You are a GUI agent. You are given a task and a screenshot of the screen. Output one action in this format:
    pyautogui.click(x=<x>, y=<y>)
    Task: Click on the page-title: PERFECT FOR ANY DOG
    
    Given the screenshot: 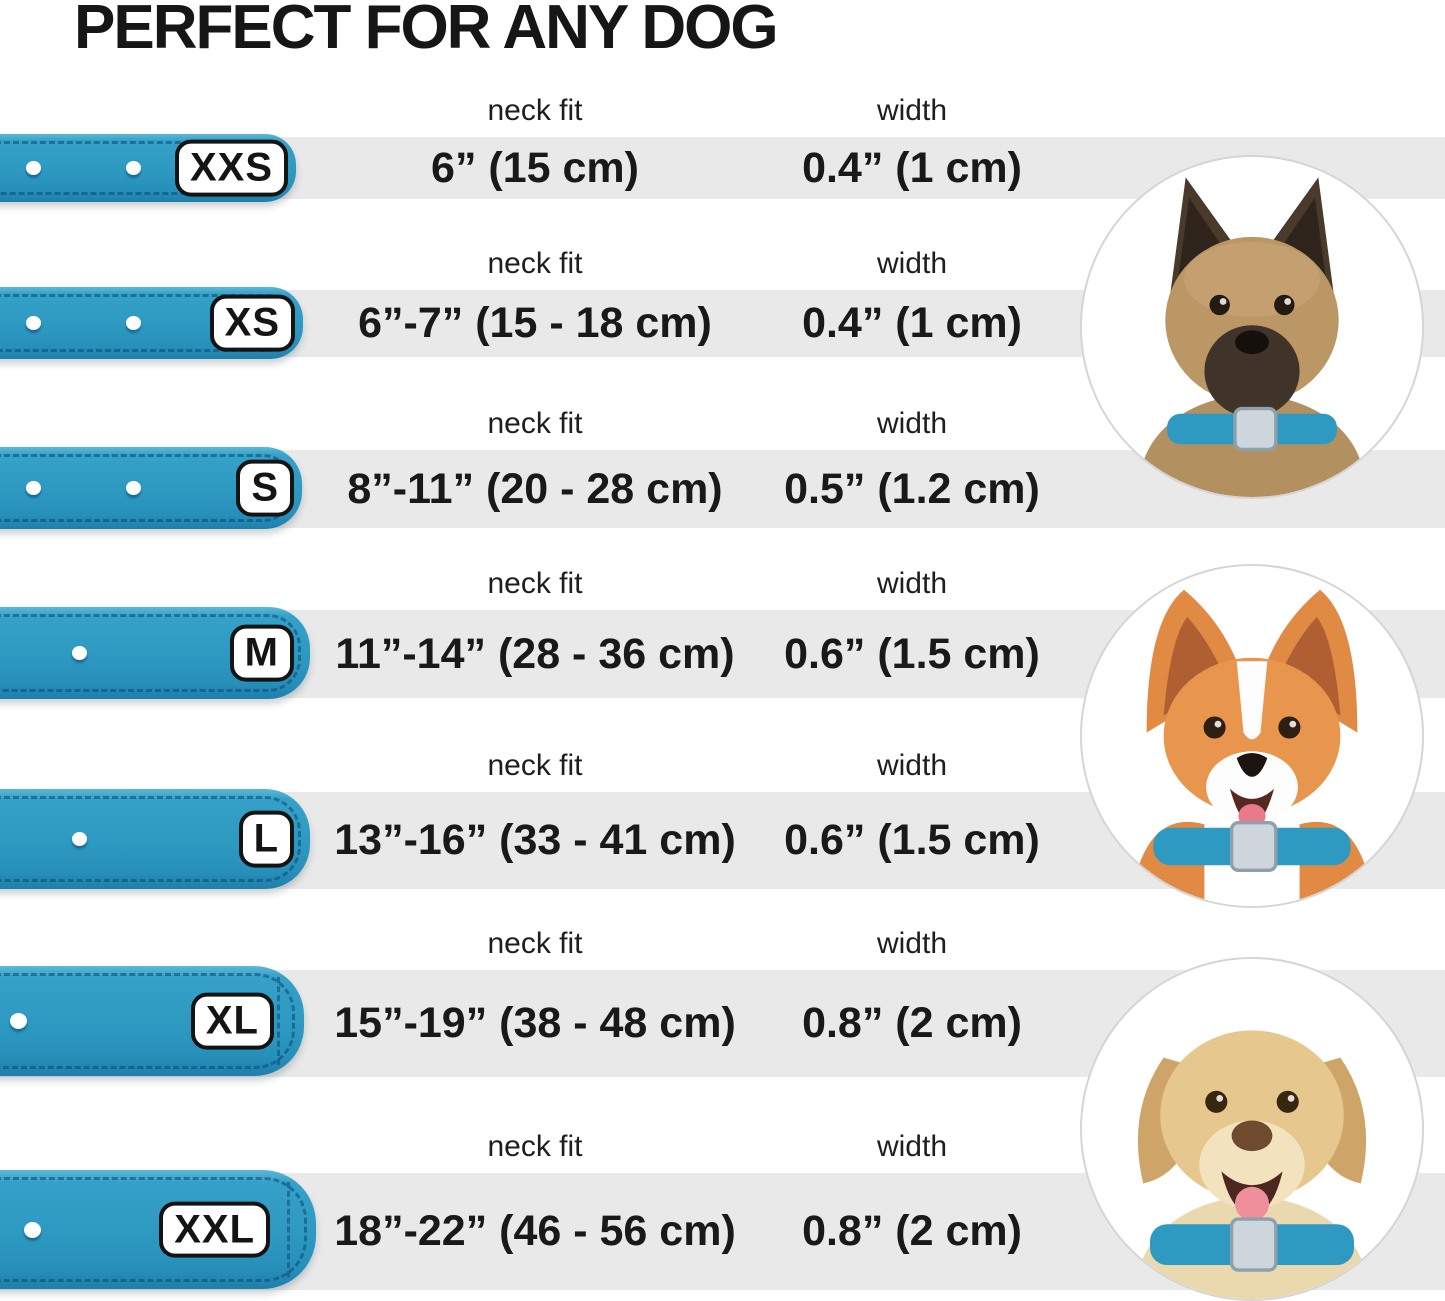 What is the action you would take?
    pyautogui.click(x=426, y=31)
    